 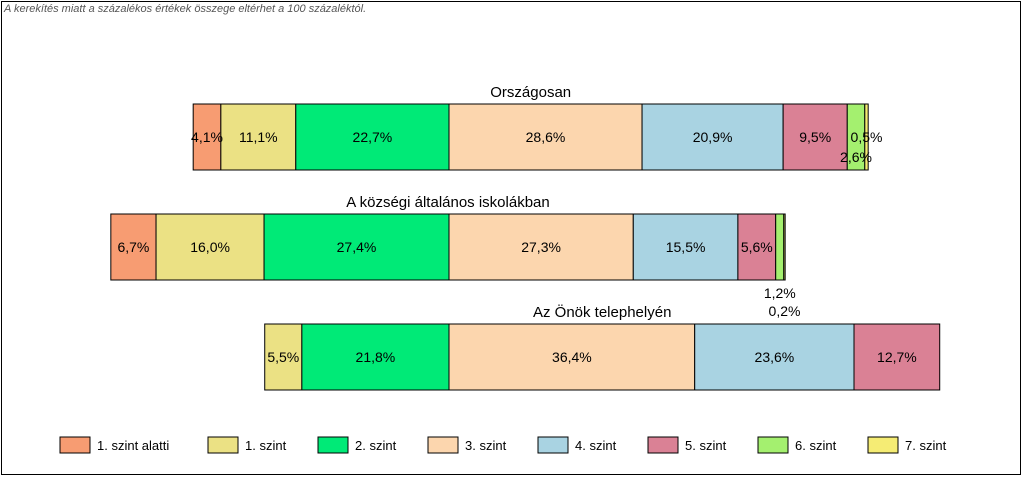 What do you see at coordinates (283, 357) in the screenshot?
I see `data-label: 5,5%` at bounding box center [283, 357].